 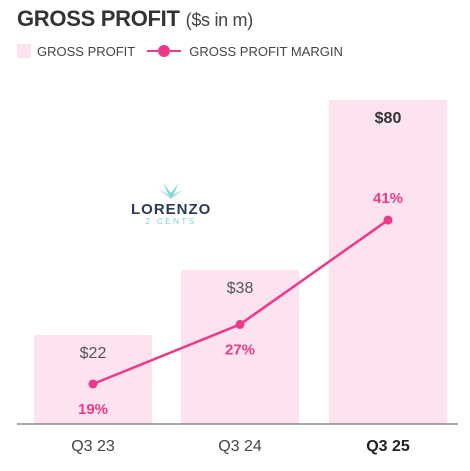 I want to click on legend-bar-label: GROSS PROFIT, so click(x=86, y=51).